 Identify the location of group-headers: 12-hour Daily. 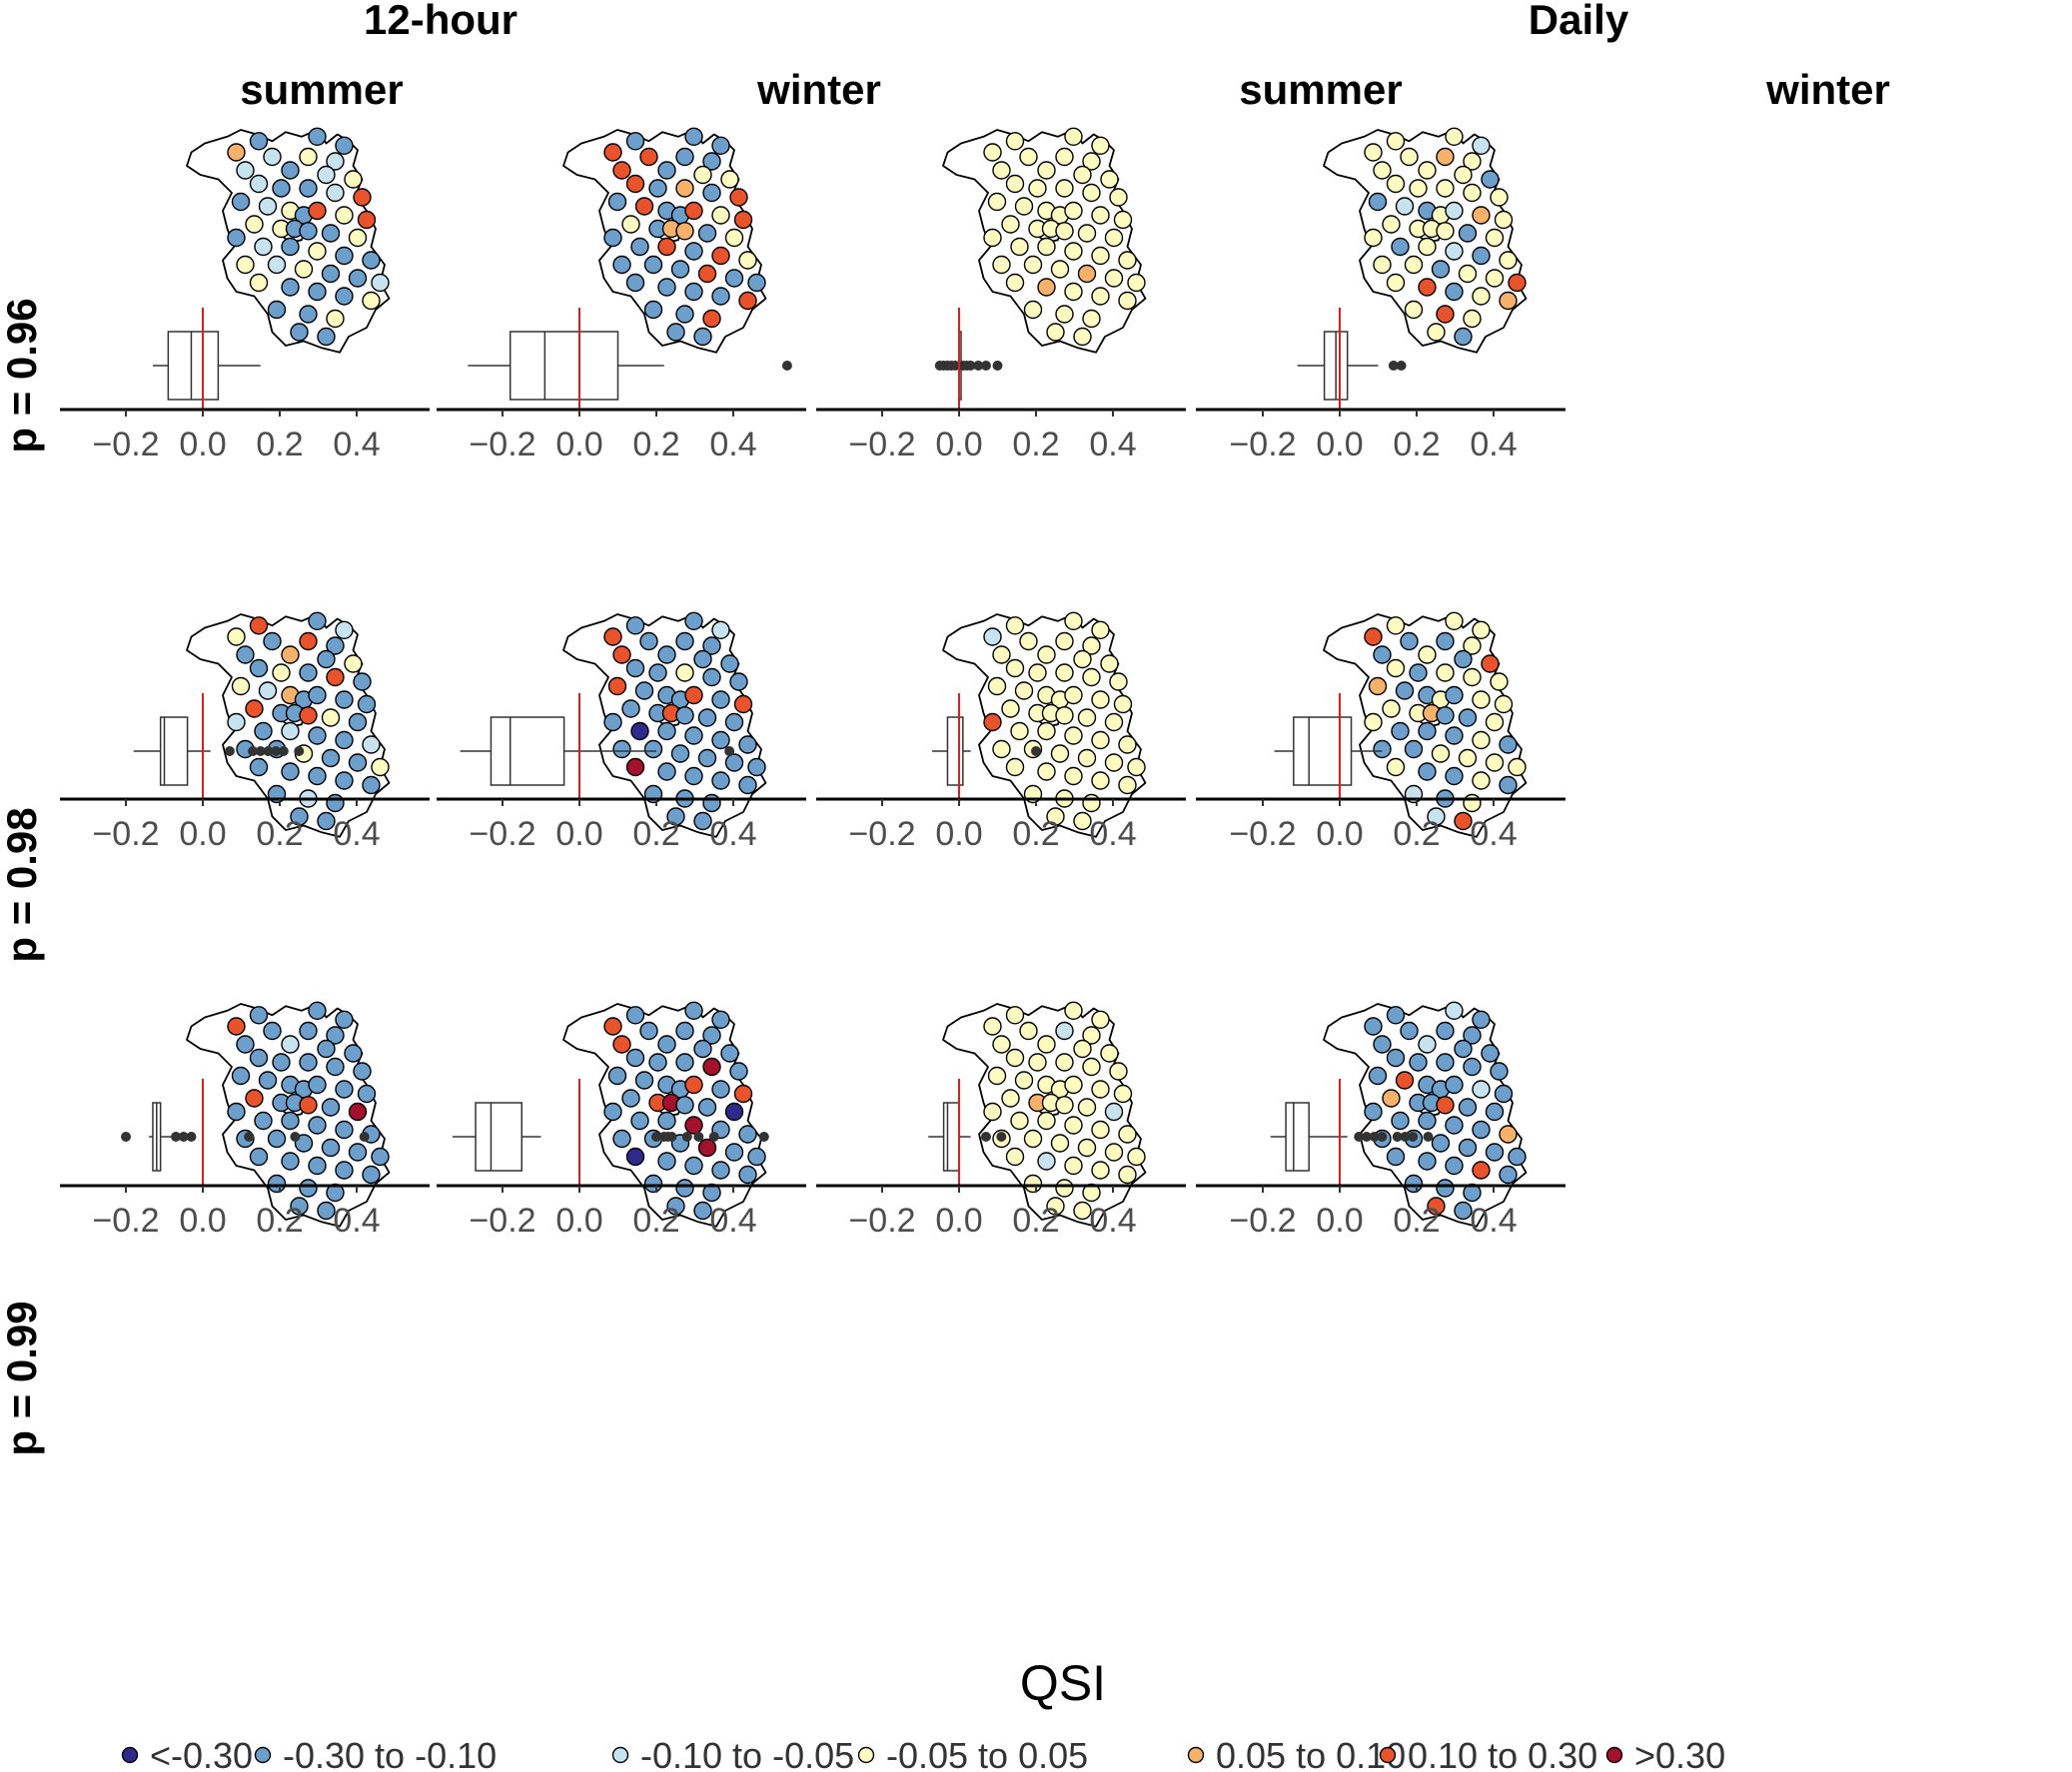
(996, 22).